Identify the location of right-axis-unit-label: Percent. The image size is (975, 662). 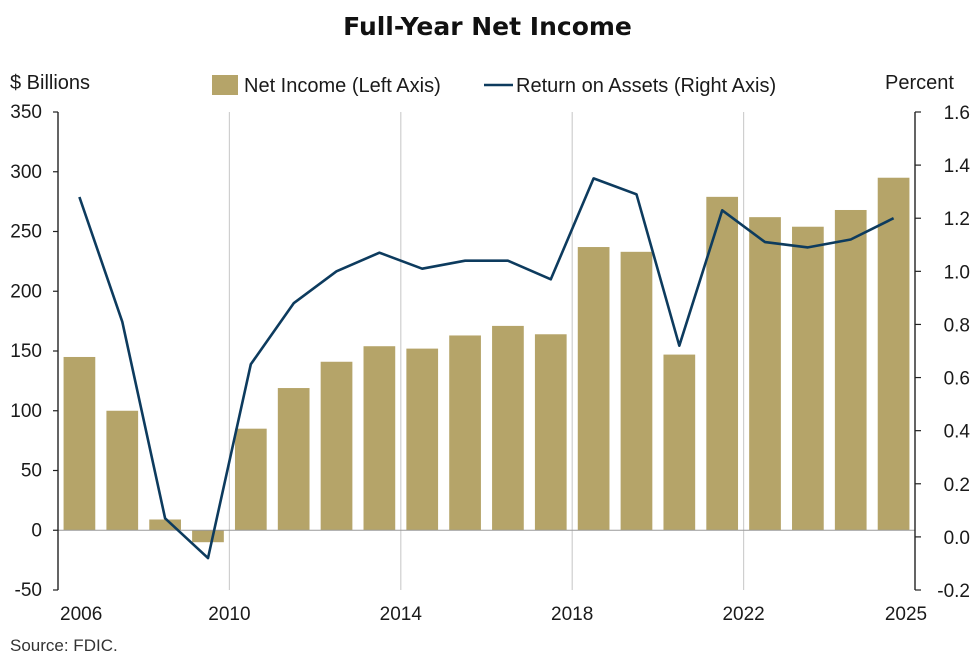
(919, 83).